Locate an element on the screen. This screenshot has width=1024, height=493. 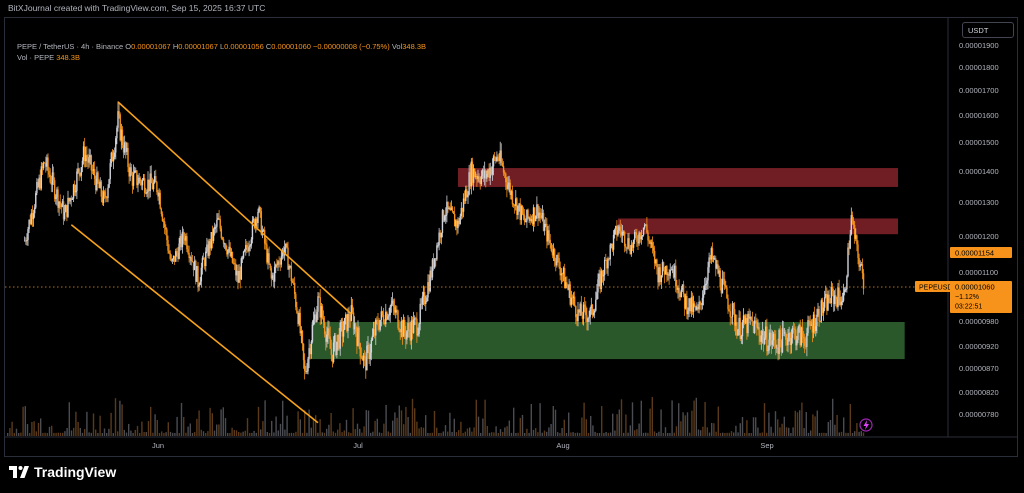
volume-series-label: Vol · PEPE is located at coordinates (36, 57).